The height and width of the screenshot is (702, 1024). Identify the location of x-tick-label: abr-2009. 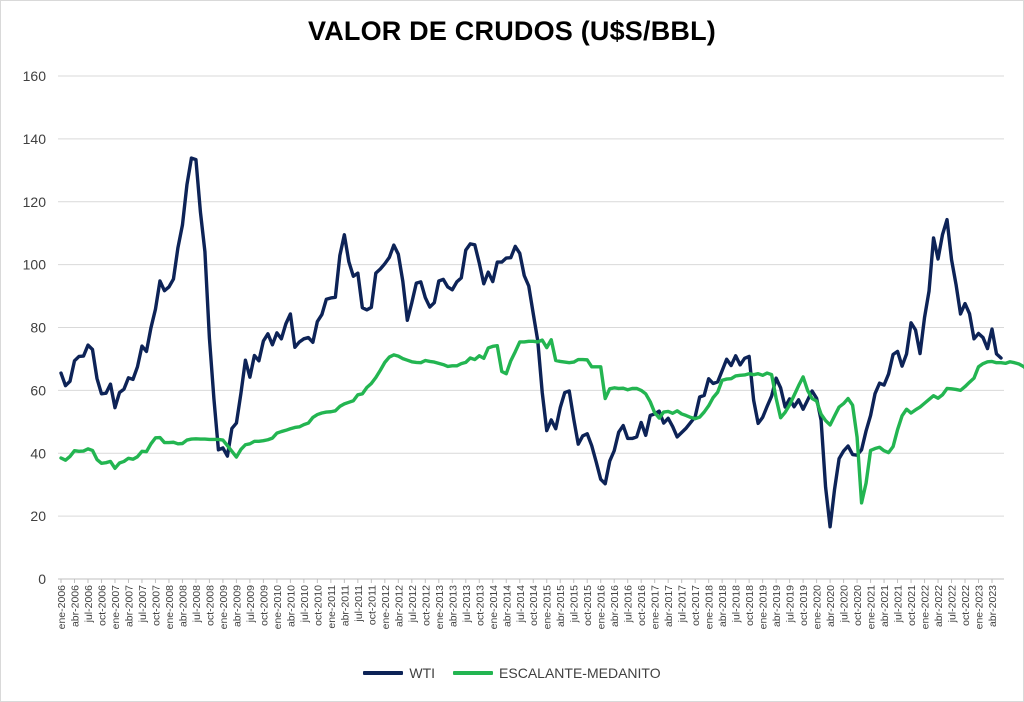
(237, 606).